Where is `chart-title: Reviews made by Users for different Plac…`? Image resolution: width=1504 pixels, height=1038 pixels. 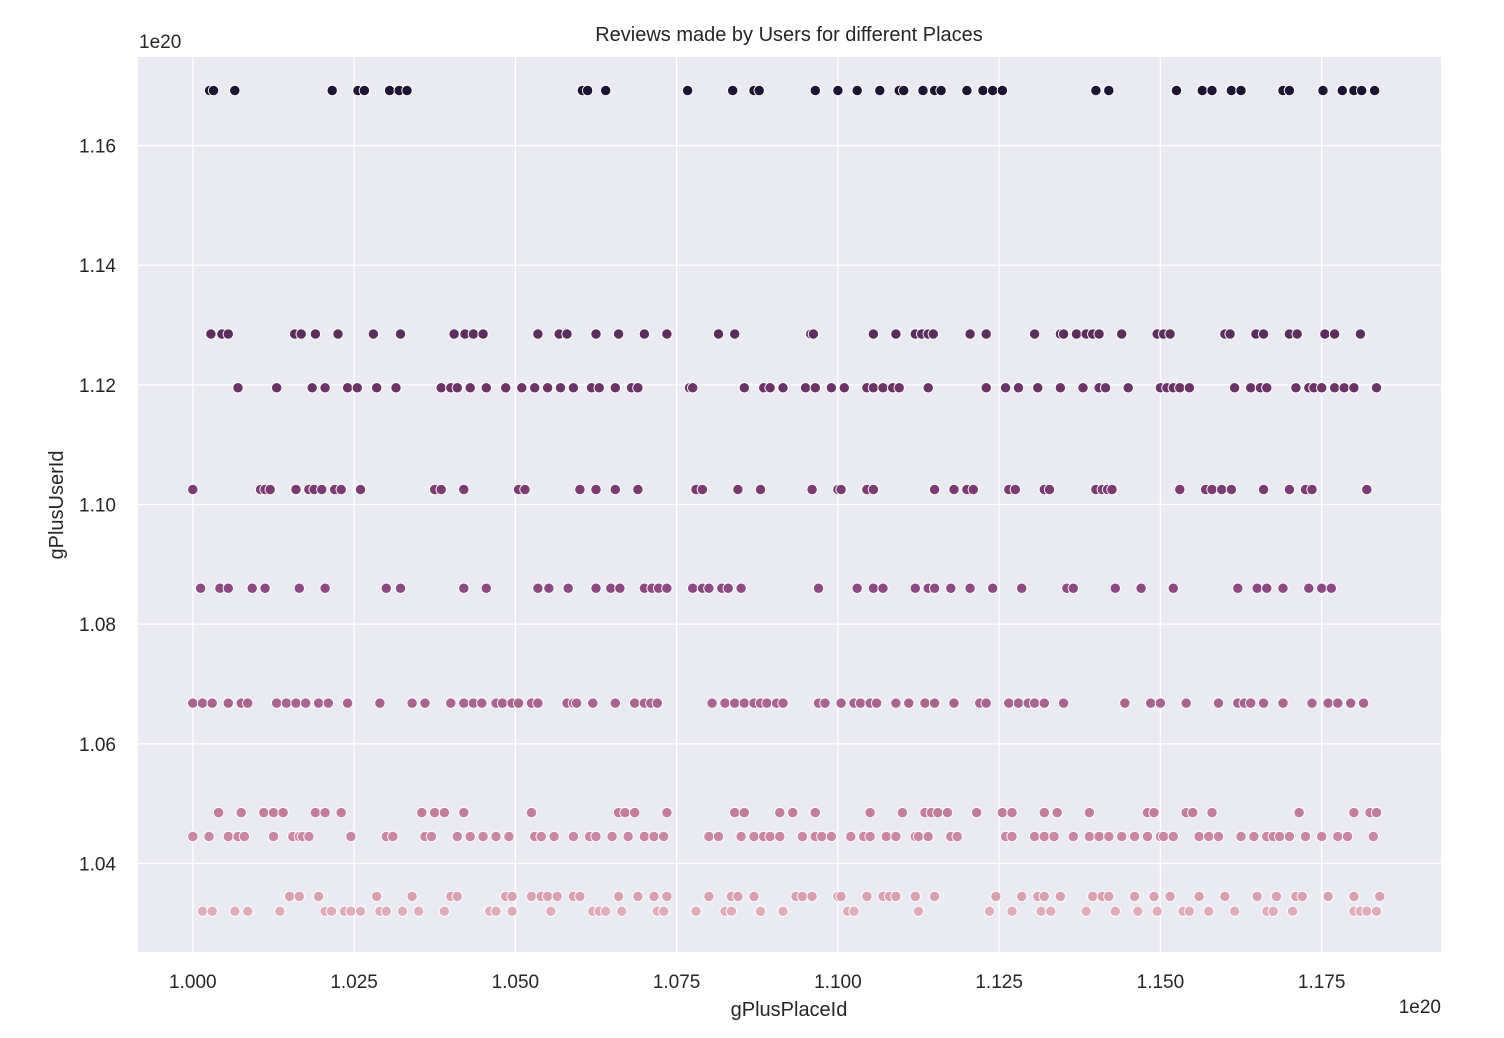
chart-title: Reviews made by Users for different Plac… is located at coordinates (789, 35).